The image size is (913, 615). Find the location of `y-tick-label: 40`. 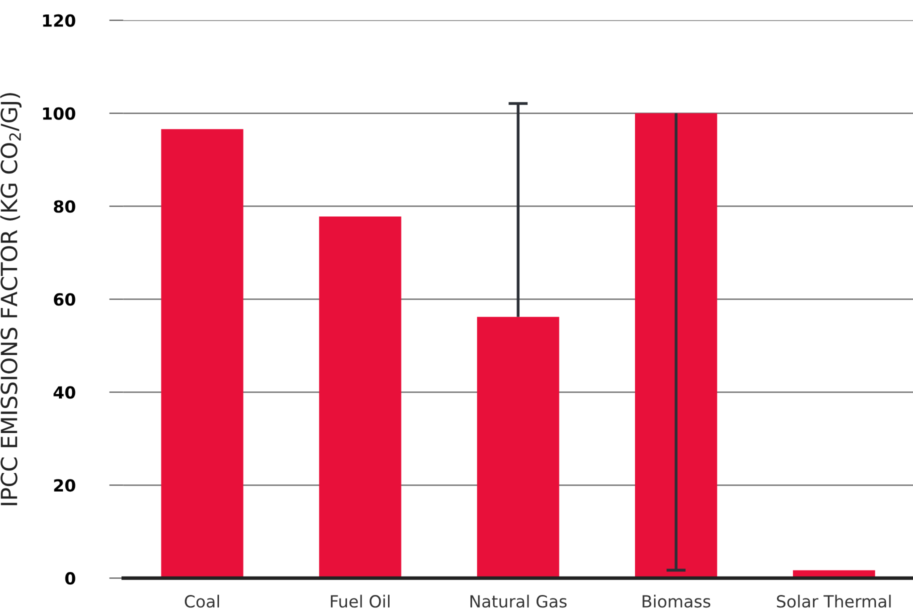

y-tick-label: 40 is located at coordinates (65, 392).